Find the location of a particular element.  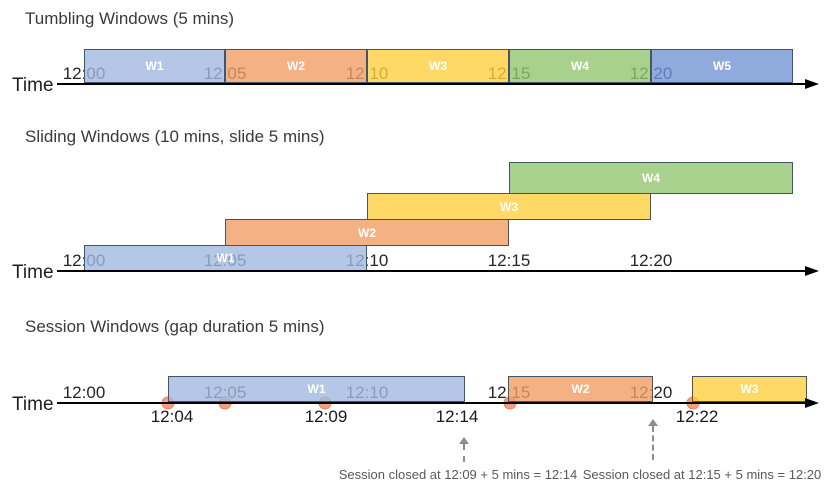

event-time-label: 12:04 is located at coordinates (172, 416).